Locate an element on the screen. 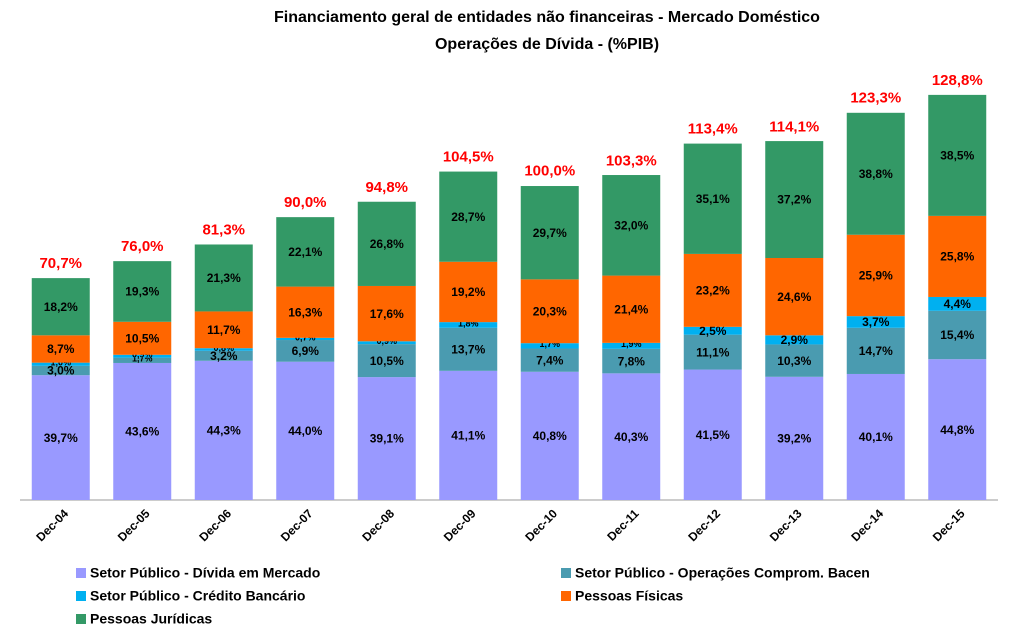 The height and width of the screenshot is (640, 1024). value-label: 11,7% is located at coordinates (224, 330).